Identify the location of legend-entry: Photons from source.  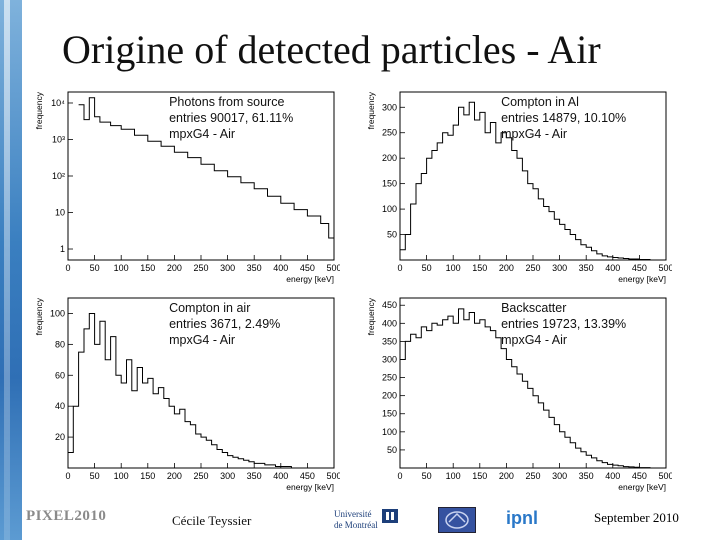
(226, 102).